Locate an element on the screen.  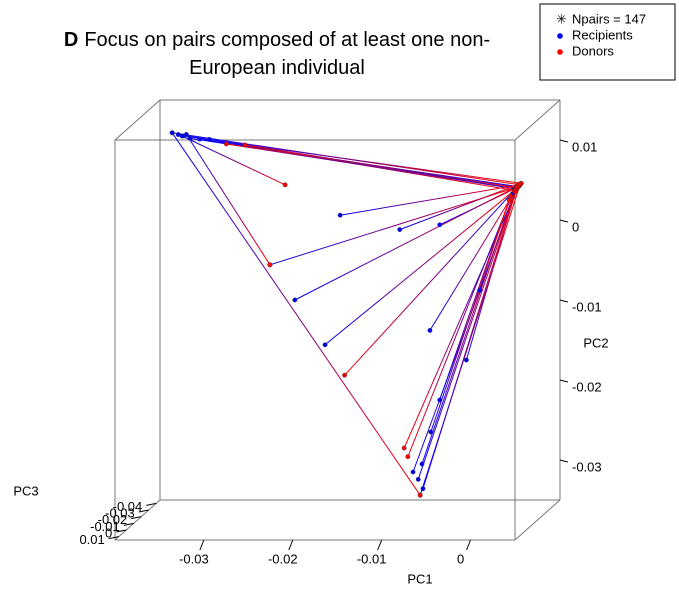
z-tick-label: -0.01 is located at coordinates (105, 526).